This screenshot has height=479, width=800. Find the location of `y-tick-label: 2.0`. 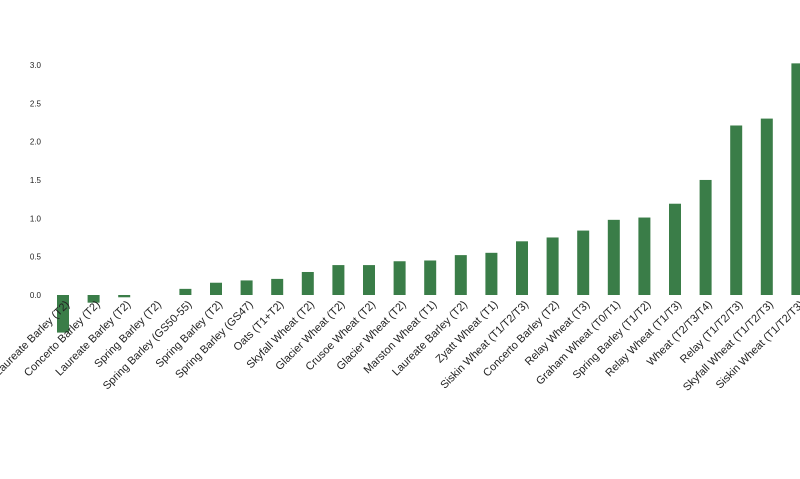

y-tick-label: 2.0 is located at coordinates (36, 142).